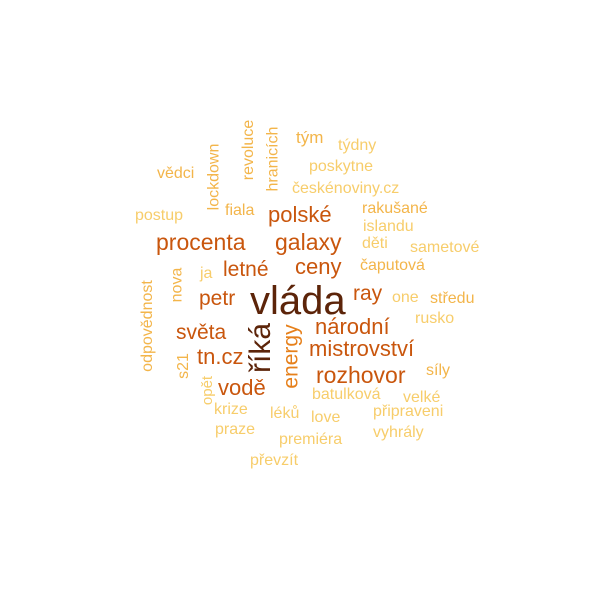 The height and width of the screenshot is (600, 600). What do you see at coordinates (183, 366) in the screenshot?
I see `word-s21: s21` at bounding box center [183, 366].